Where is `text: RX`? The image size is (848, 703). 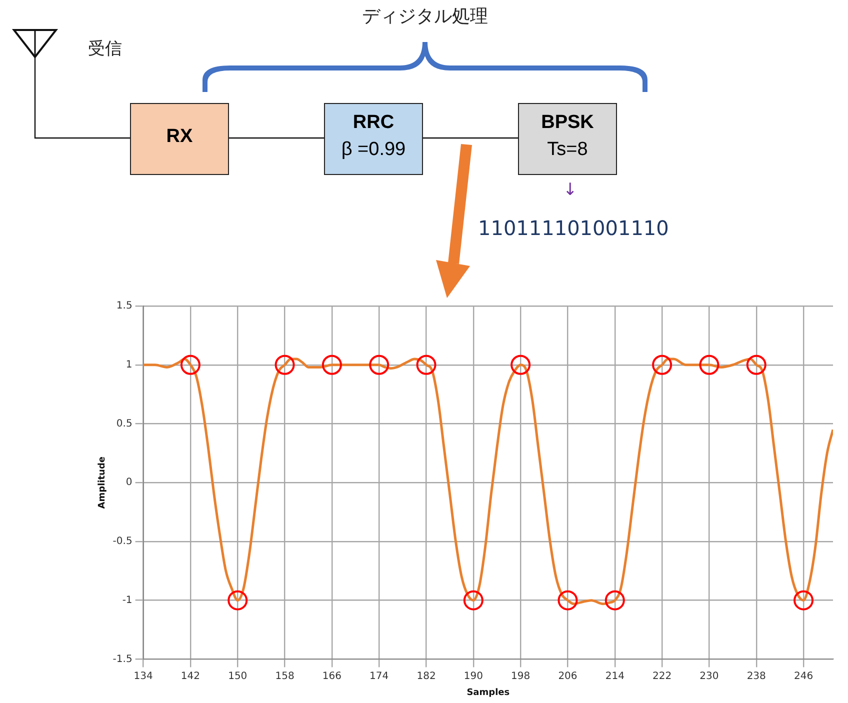 text: RX is located at coordinates (179, 137).